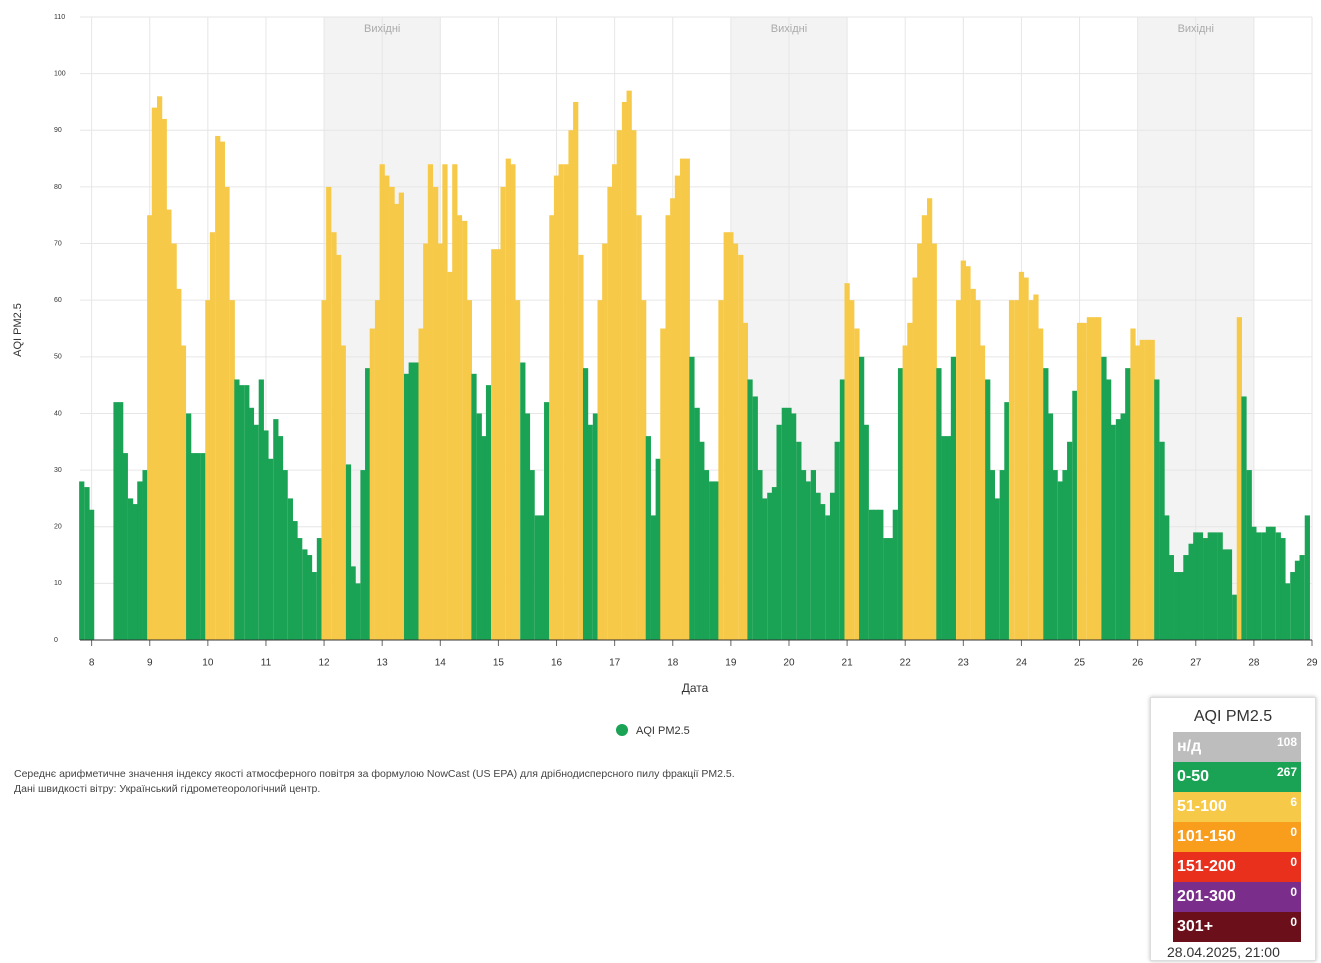  Describe the element at coordinates (622, 730) in the screenshot. I see `legend-marker` at that location.